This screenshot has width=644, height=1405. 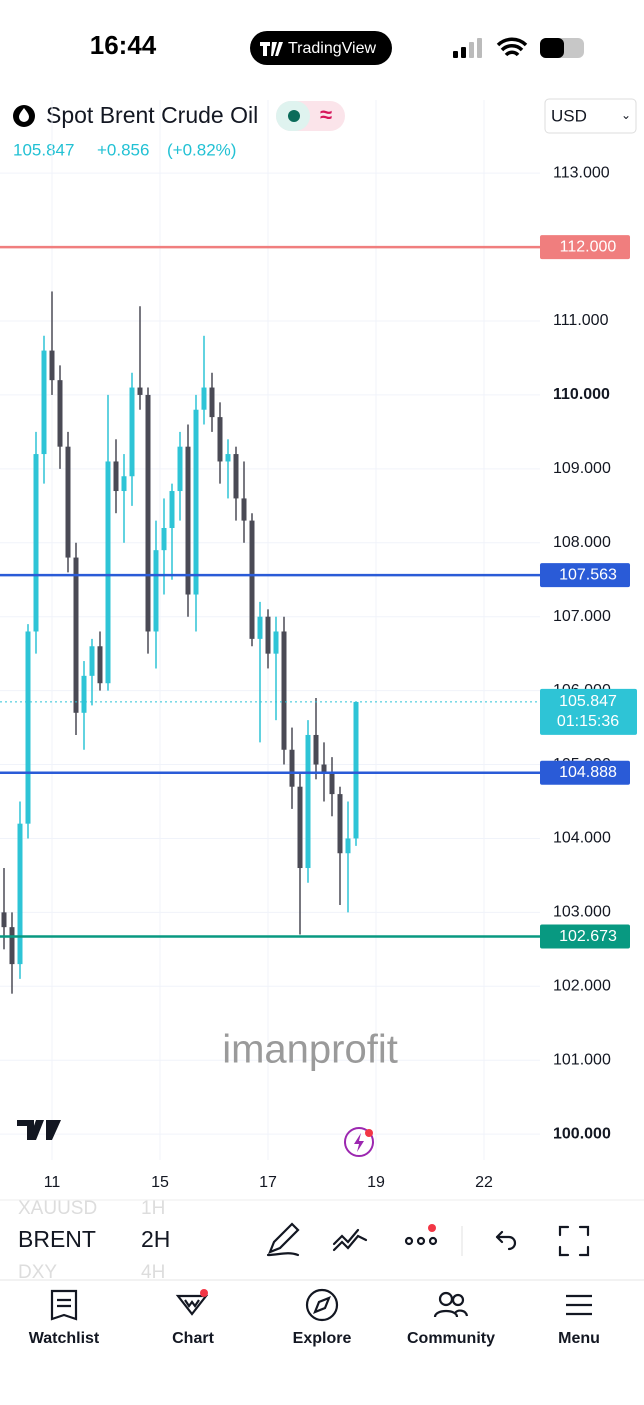 What do you see at coordinates (52, 1182) in the screenshot?
I see `x-tick-label: 11` at bounding box center [52, 1182].